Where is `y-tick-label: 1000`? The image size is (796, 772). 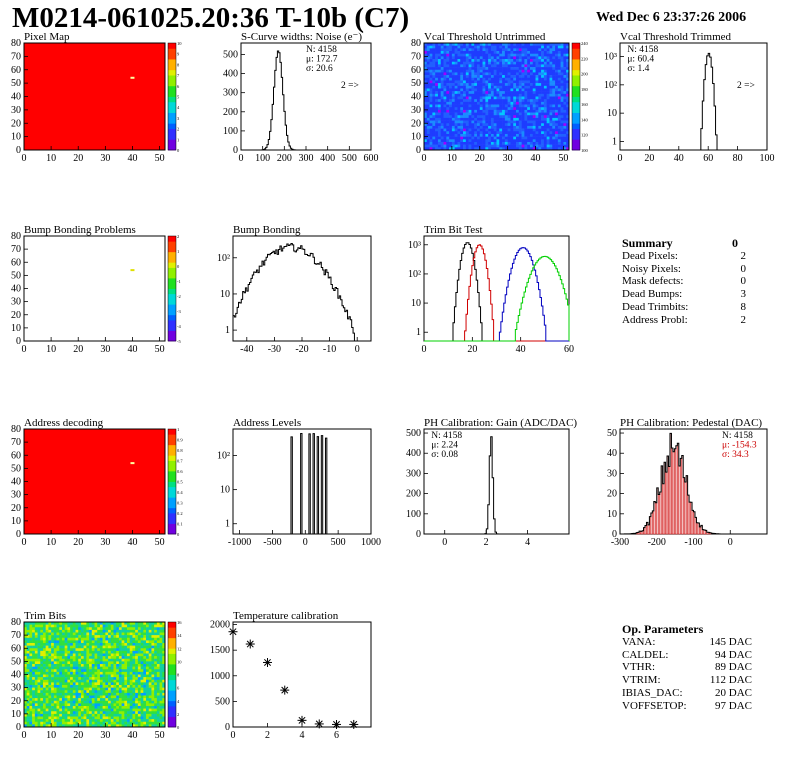 y-tick-label: 1000 is located at coordinates (220, 676).